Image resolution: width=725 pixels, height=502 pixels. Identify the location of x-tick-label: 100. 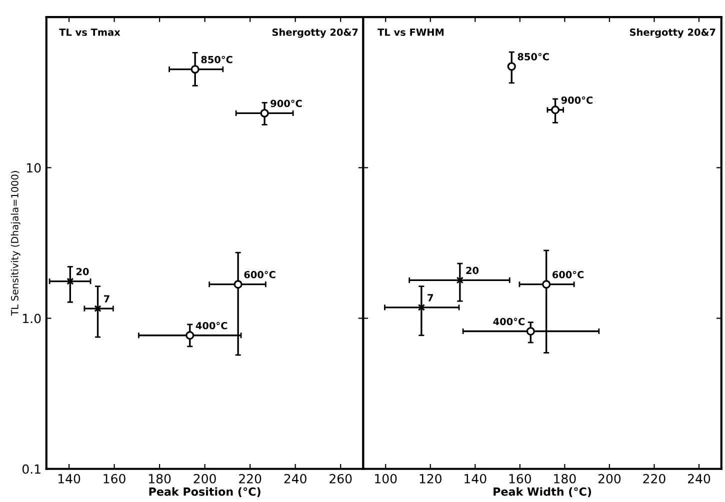
(386, 479).